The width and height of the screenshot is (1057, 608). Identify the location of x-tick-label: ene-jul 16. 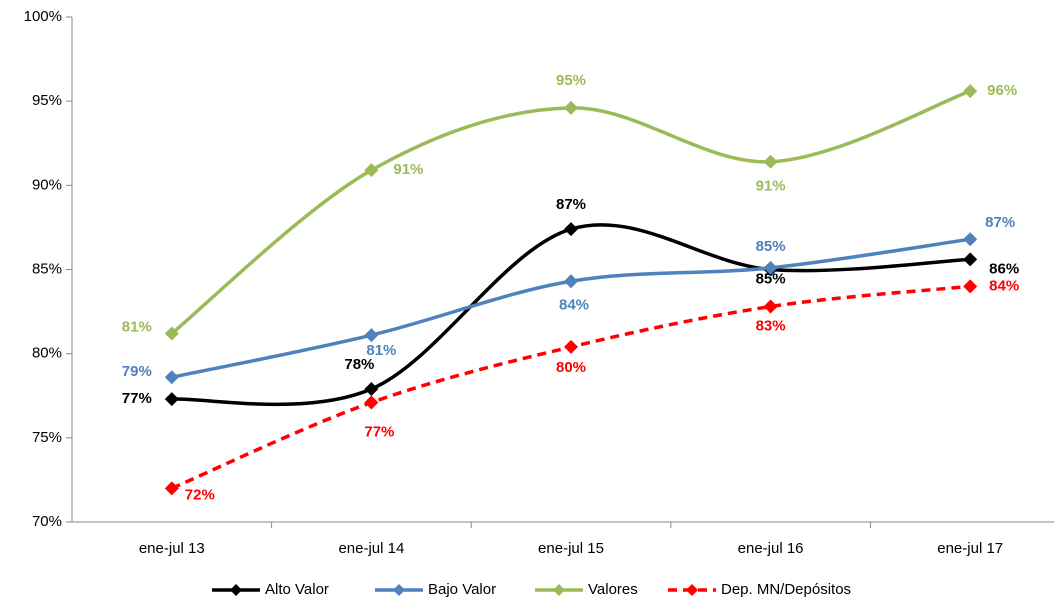
(771, 548).